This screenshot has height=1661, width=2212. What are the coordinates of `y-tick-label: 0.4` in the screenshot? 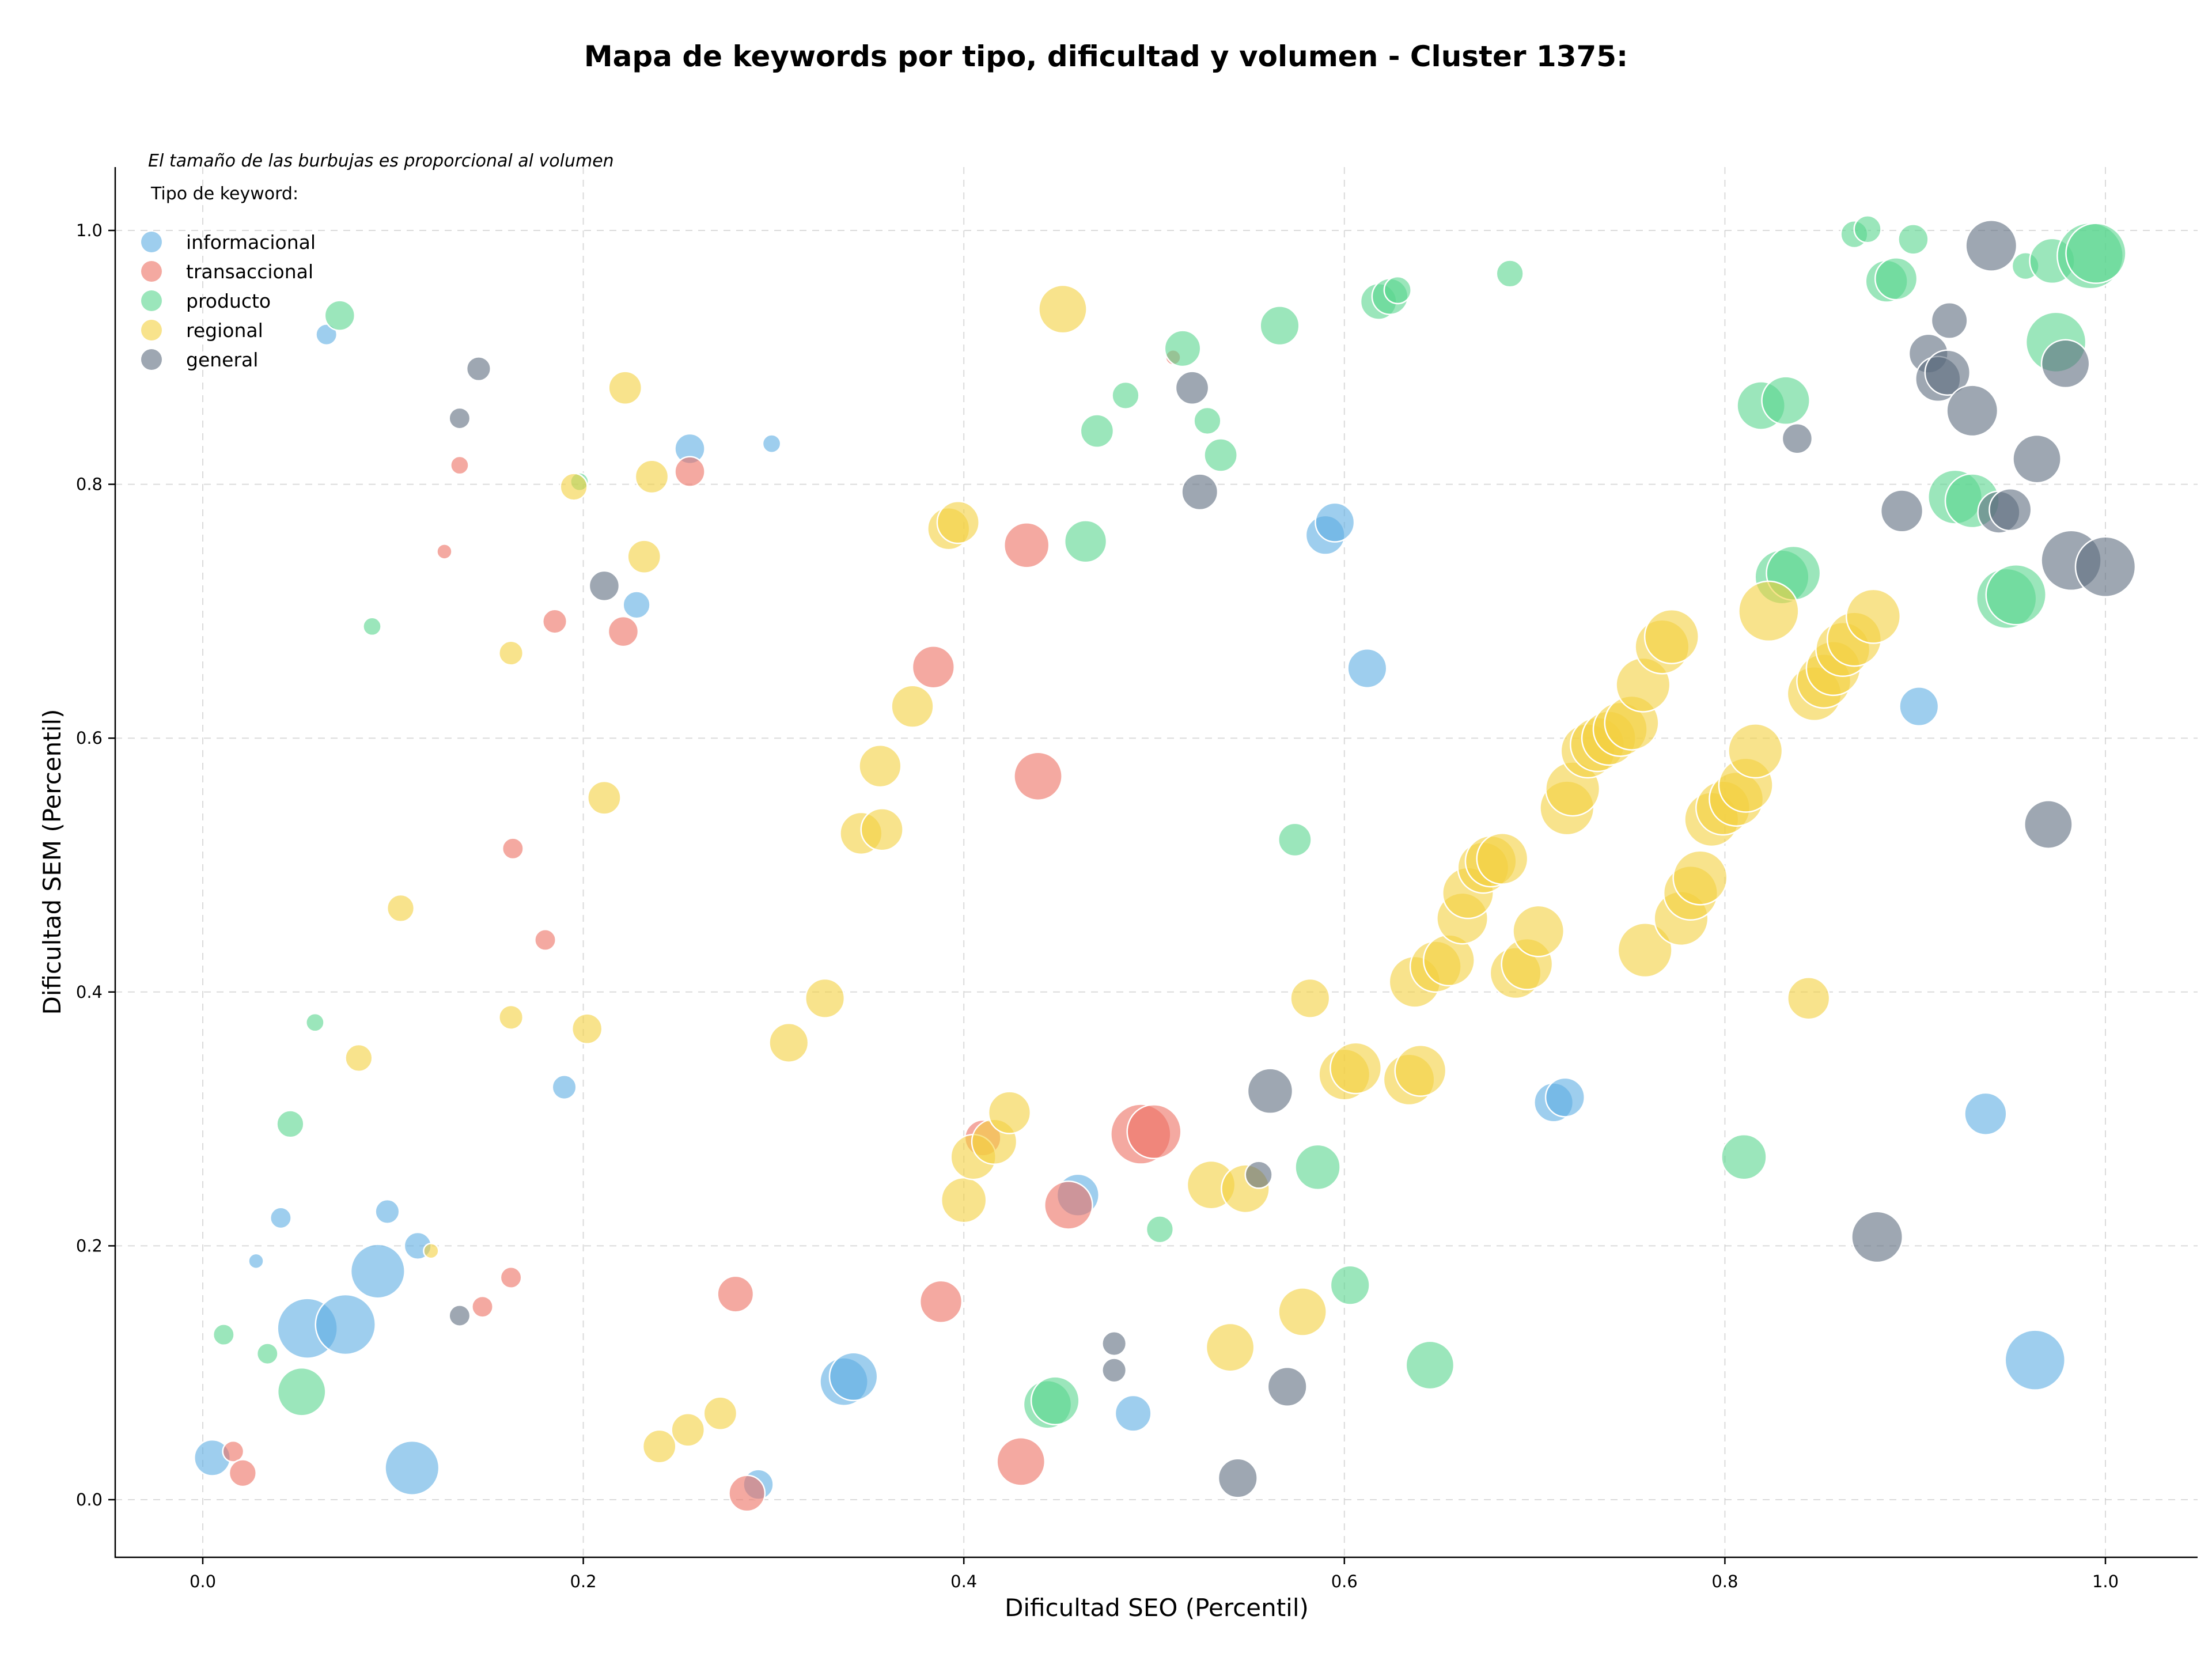 It's located at (89, 992).